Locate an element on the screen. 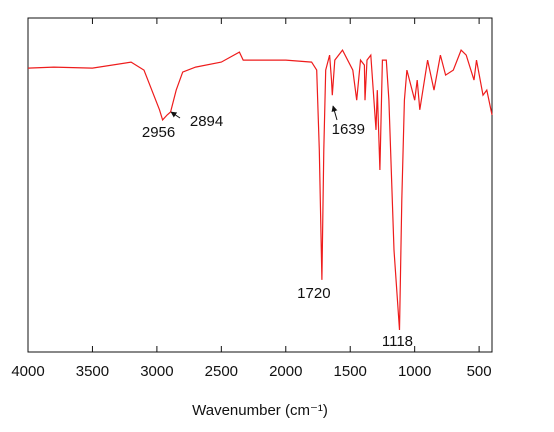 This screenshot has height=432, width=554. x-tick-label: 2500 is located at coordinates (221, 371).